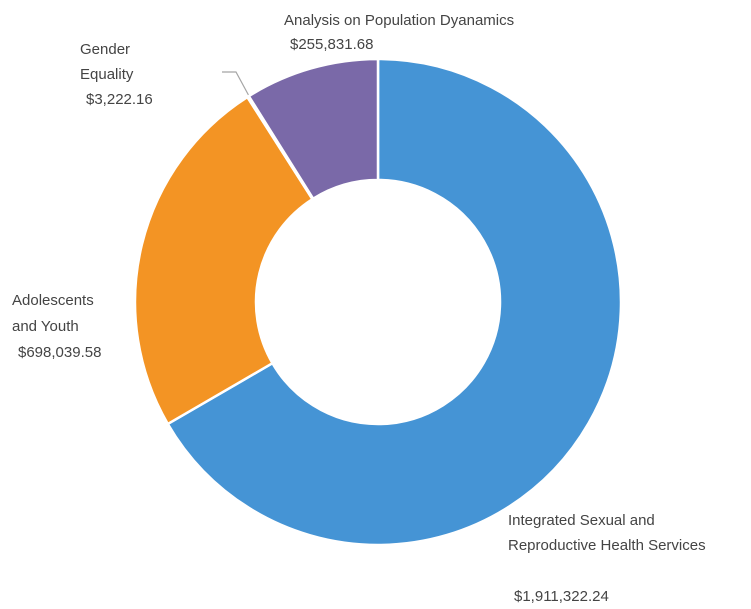 This screenshot has height=609, width=751. Describe the element at coordinates (561, 596) in the screenshot. I see `value-label: $1,911,322.24` at that location.